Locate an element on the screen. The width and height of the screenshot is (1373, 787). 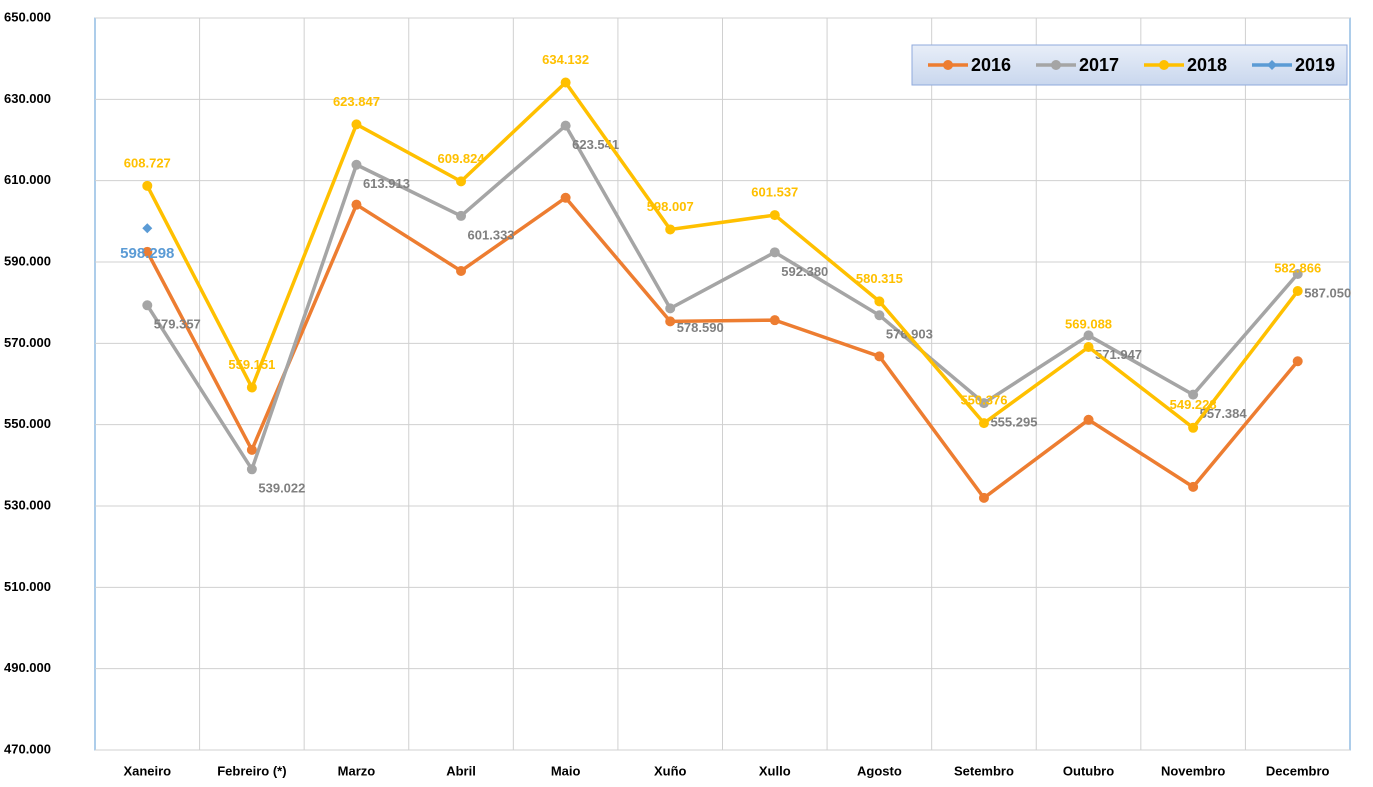
data-label: 557.384 is located at coordinates (1224, 413).